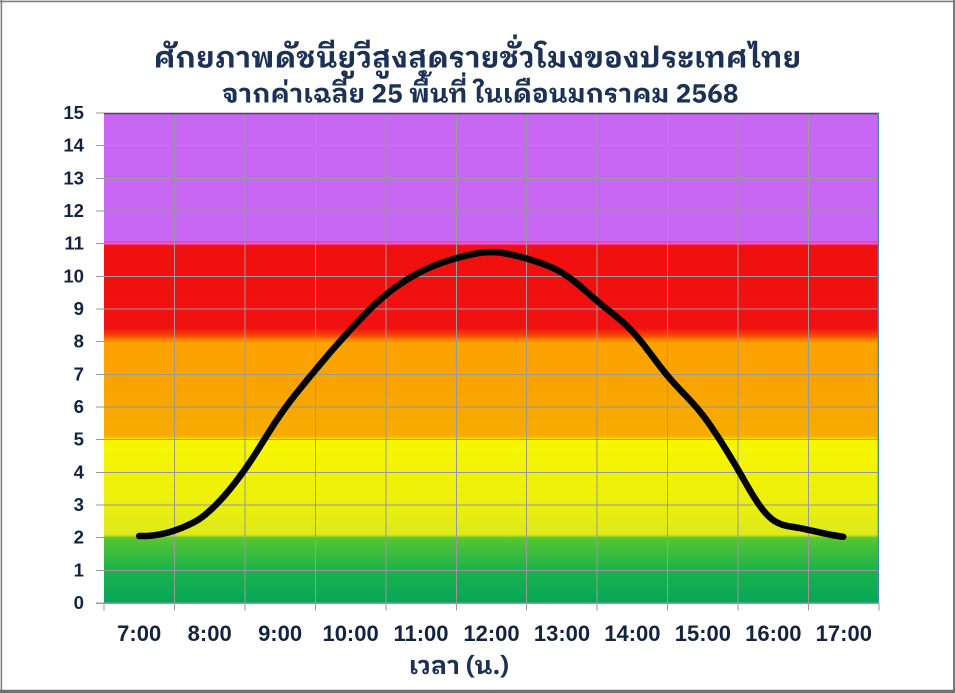 This screenshot has width=955, height=693. What do you see at coordinates (79, 569) in the screenshot?
I see `svg-text: 1` at bounding box center [79, 569].